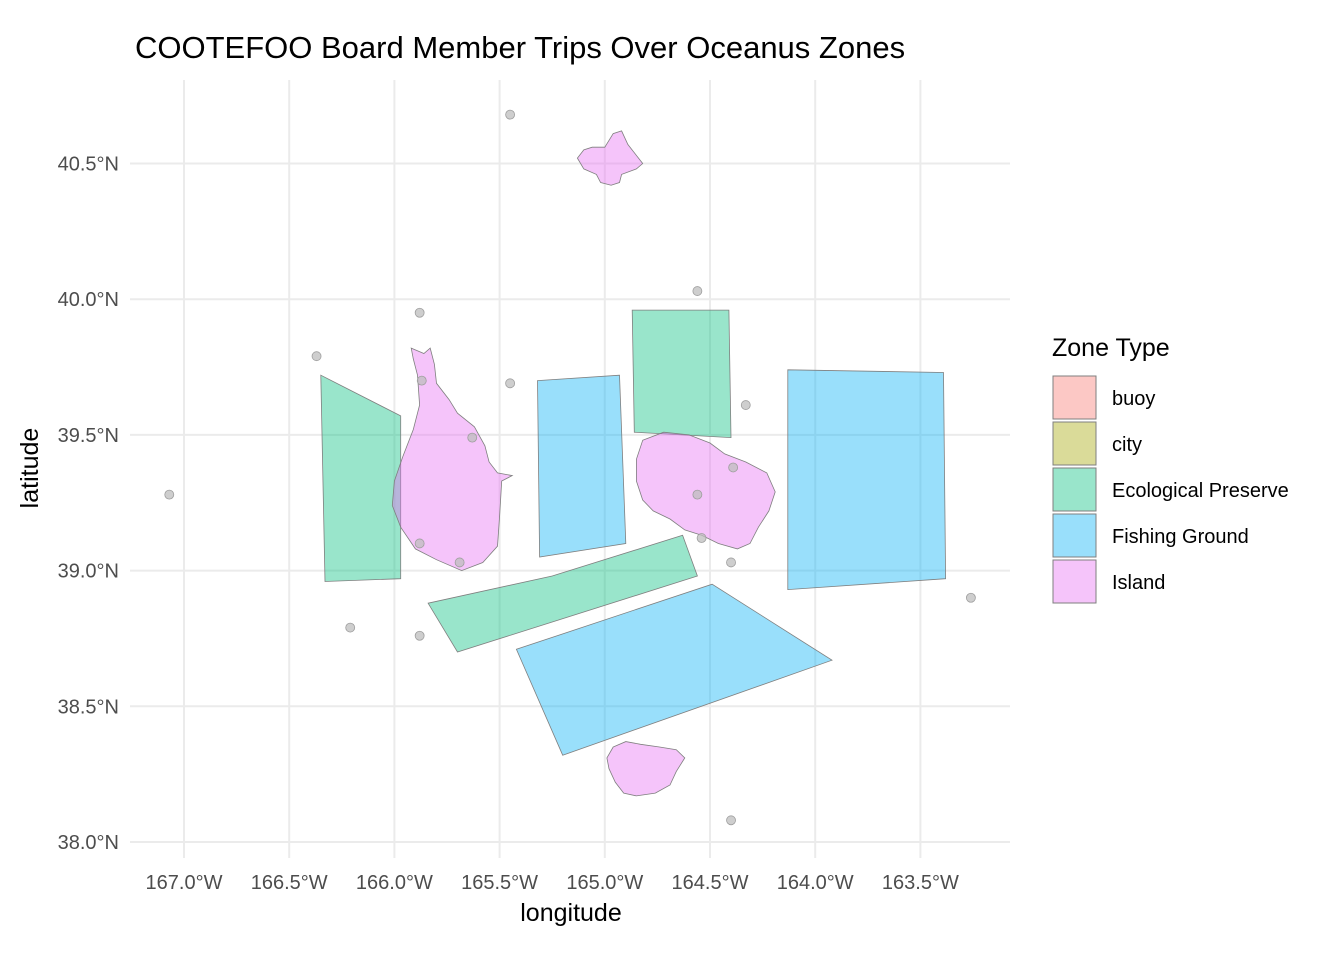  Describe the element at coordinates (1127, 445) in the screenshot. I see `legend-label: city` at that location.